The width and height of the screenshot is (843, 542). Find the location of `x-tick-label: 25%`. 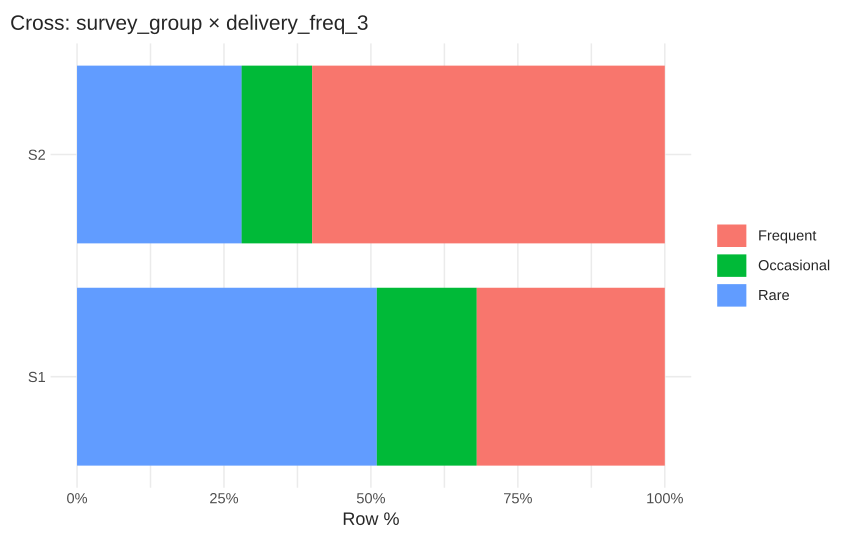

x-tick-label: 25% is located at coordinates (224, 498).